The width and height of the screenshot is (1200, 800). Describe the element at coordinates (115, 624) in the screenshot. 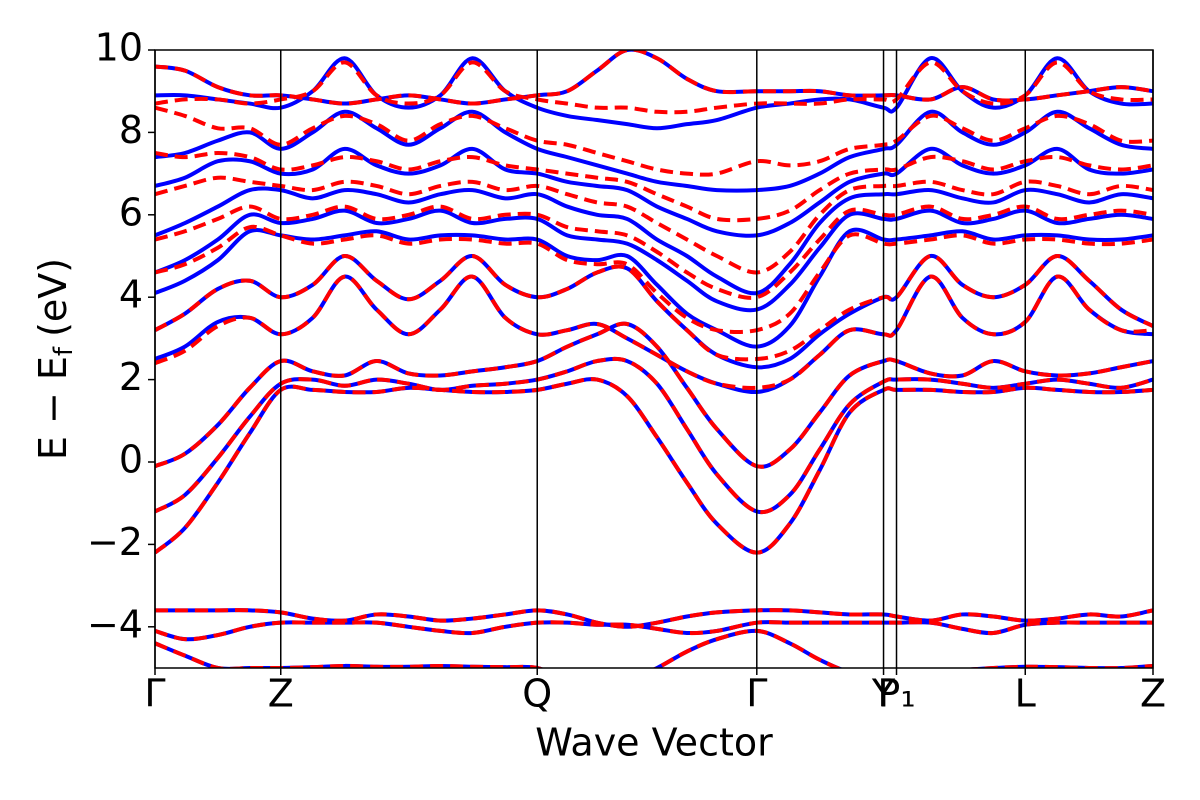

I see `y-tick-label: −4` at that location.